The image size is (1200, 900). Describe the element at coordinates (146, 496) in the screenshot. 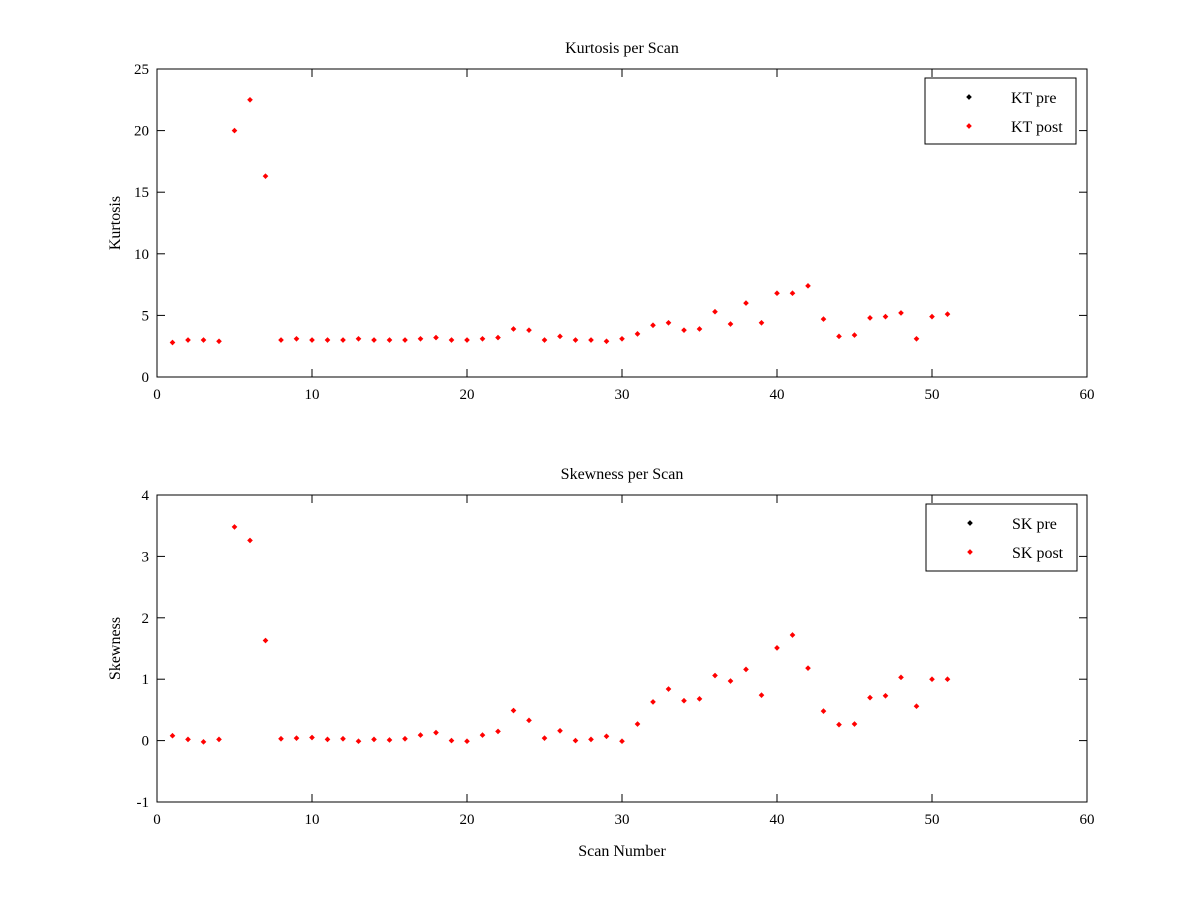

I see `y-tick-label: 4` at that location.